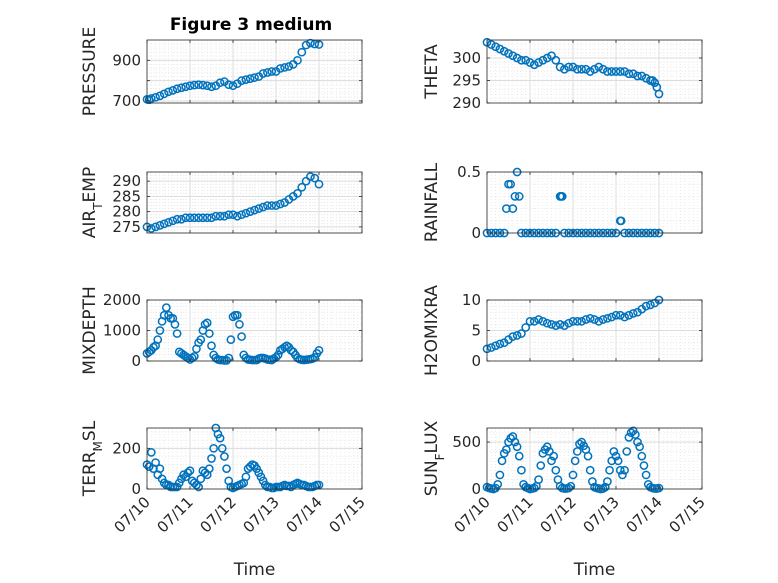  I want to click on y-axis-label: SUNFLUX, so click(434, 458).